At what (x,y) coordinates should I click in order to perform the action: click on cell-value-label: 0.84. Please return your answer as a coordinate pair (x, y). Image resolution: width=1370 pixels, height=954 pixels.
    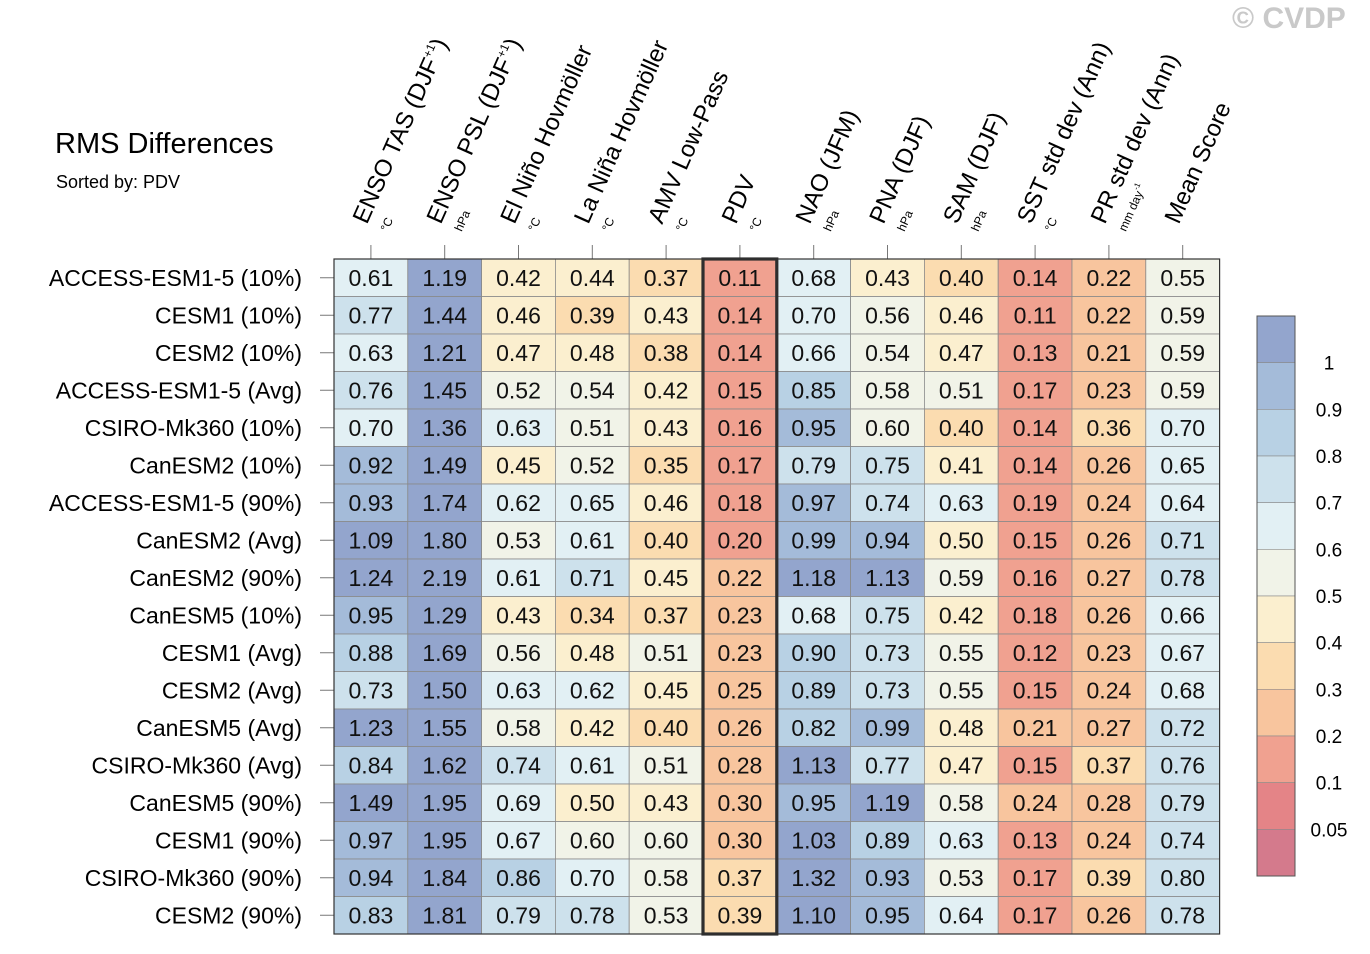
    Looking at the image, I should click on (371, 765).